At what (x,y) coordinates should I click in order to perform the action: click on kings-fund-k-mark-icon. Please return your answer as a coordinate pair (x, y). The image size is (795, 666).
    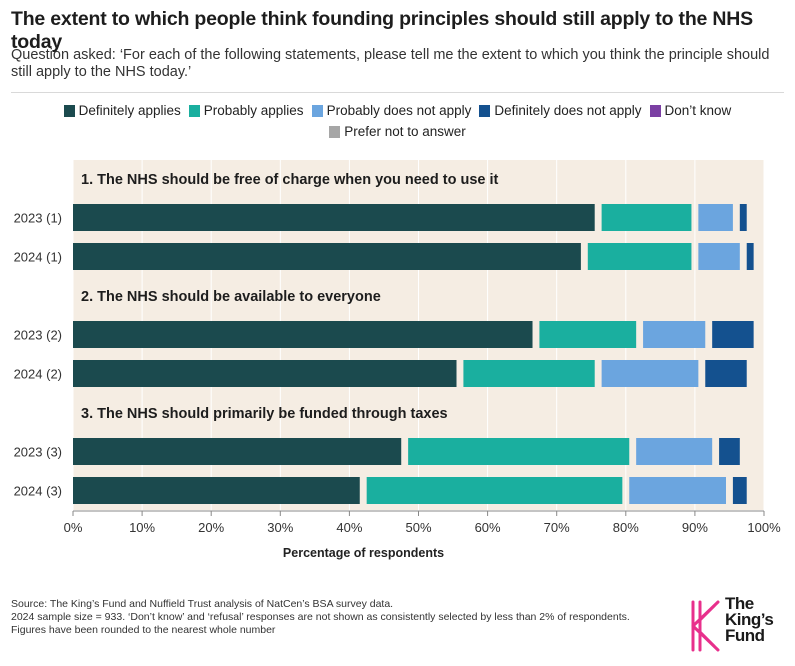
    Looking at the image, I should click on (705, 626).